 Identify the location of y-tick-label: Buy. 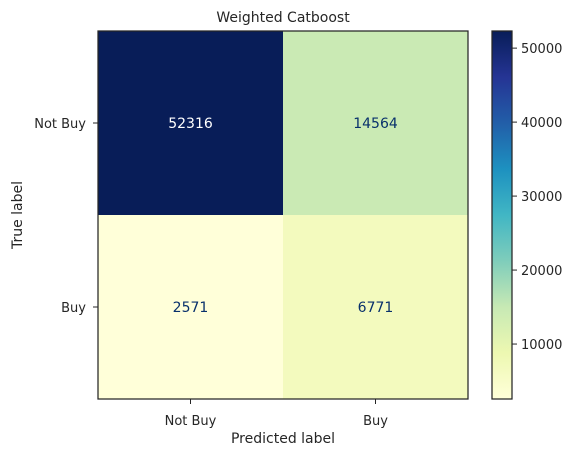
(73, 308).